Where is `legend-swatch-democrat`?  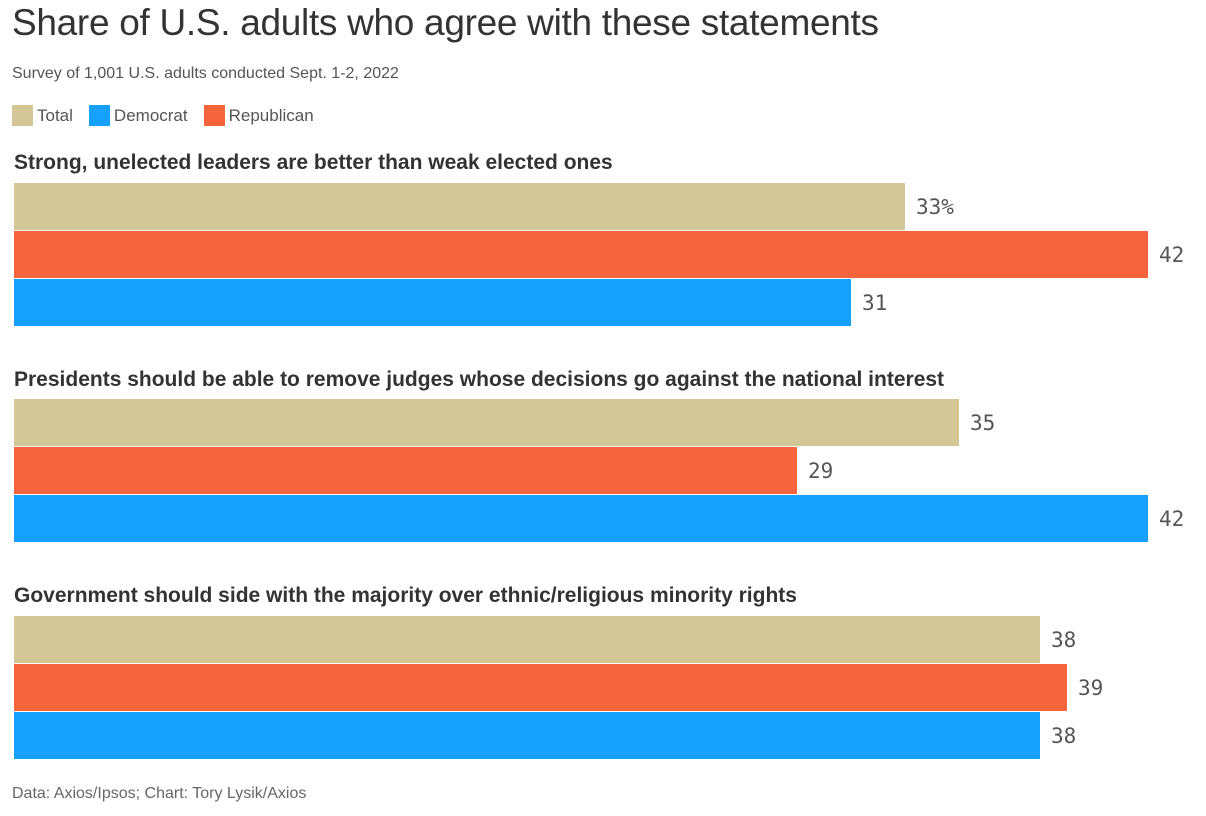
legend-swatch-democrat is located at coordinates (99, 115).